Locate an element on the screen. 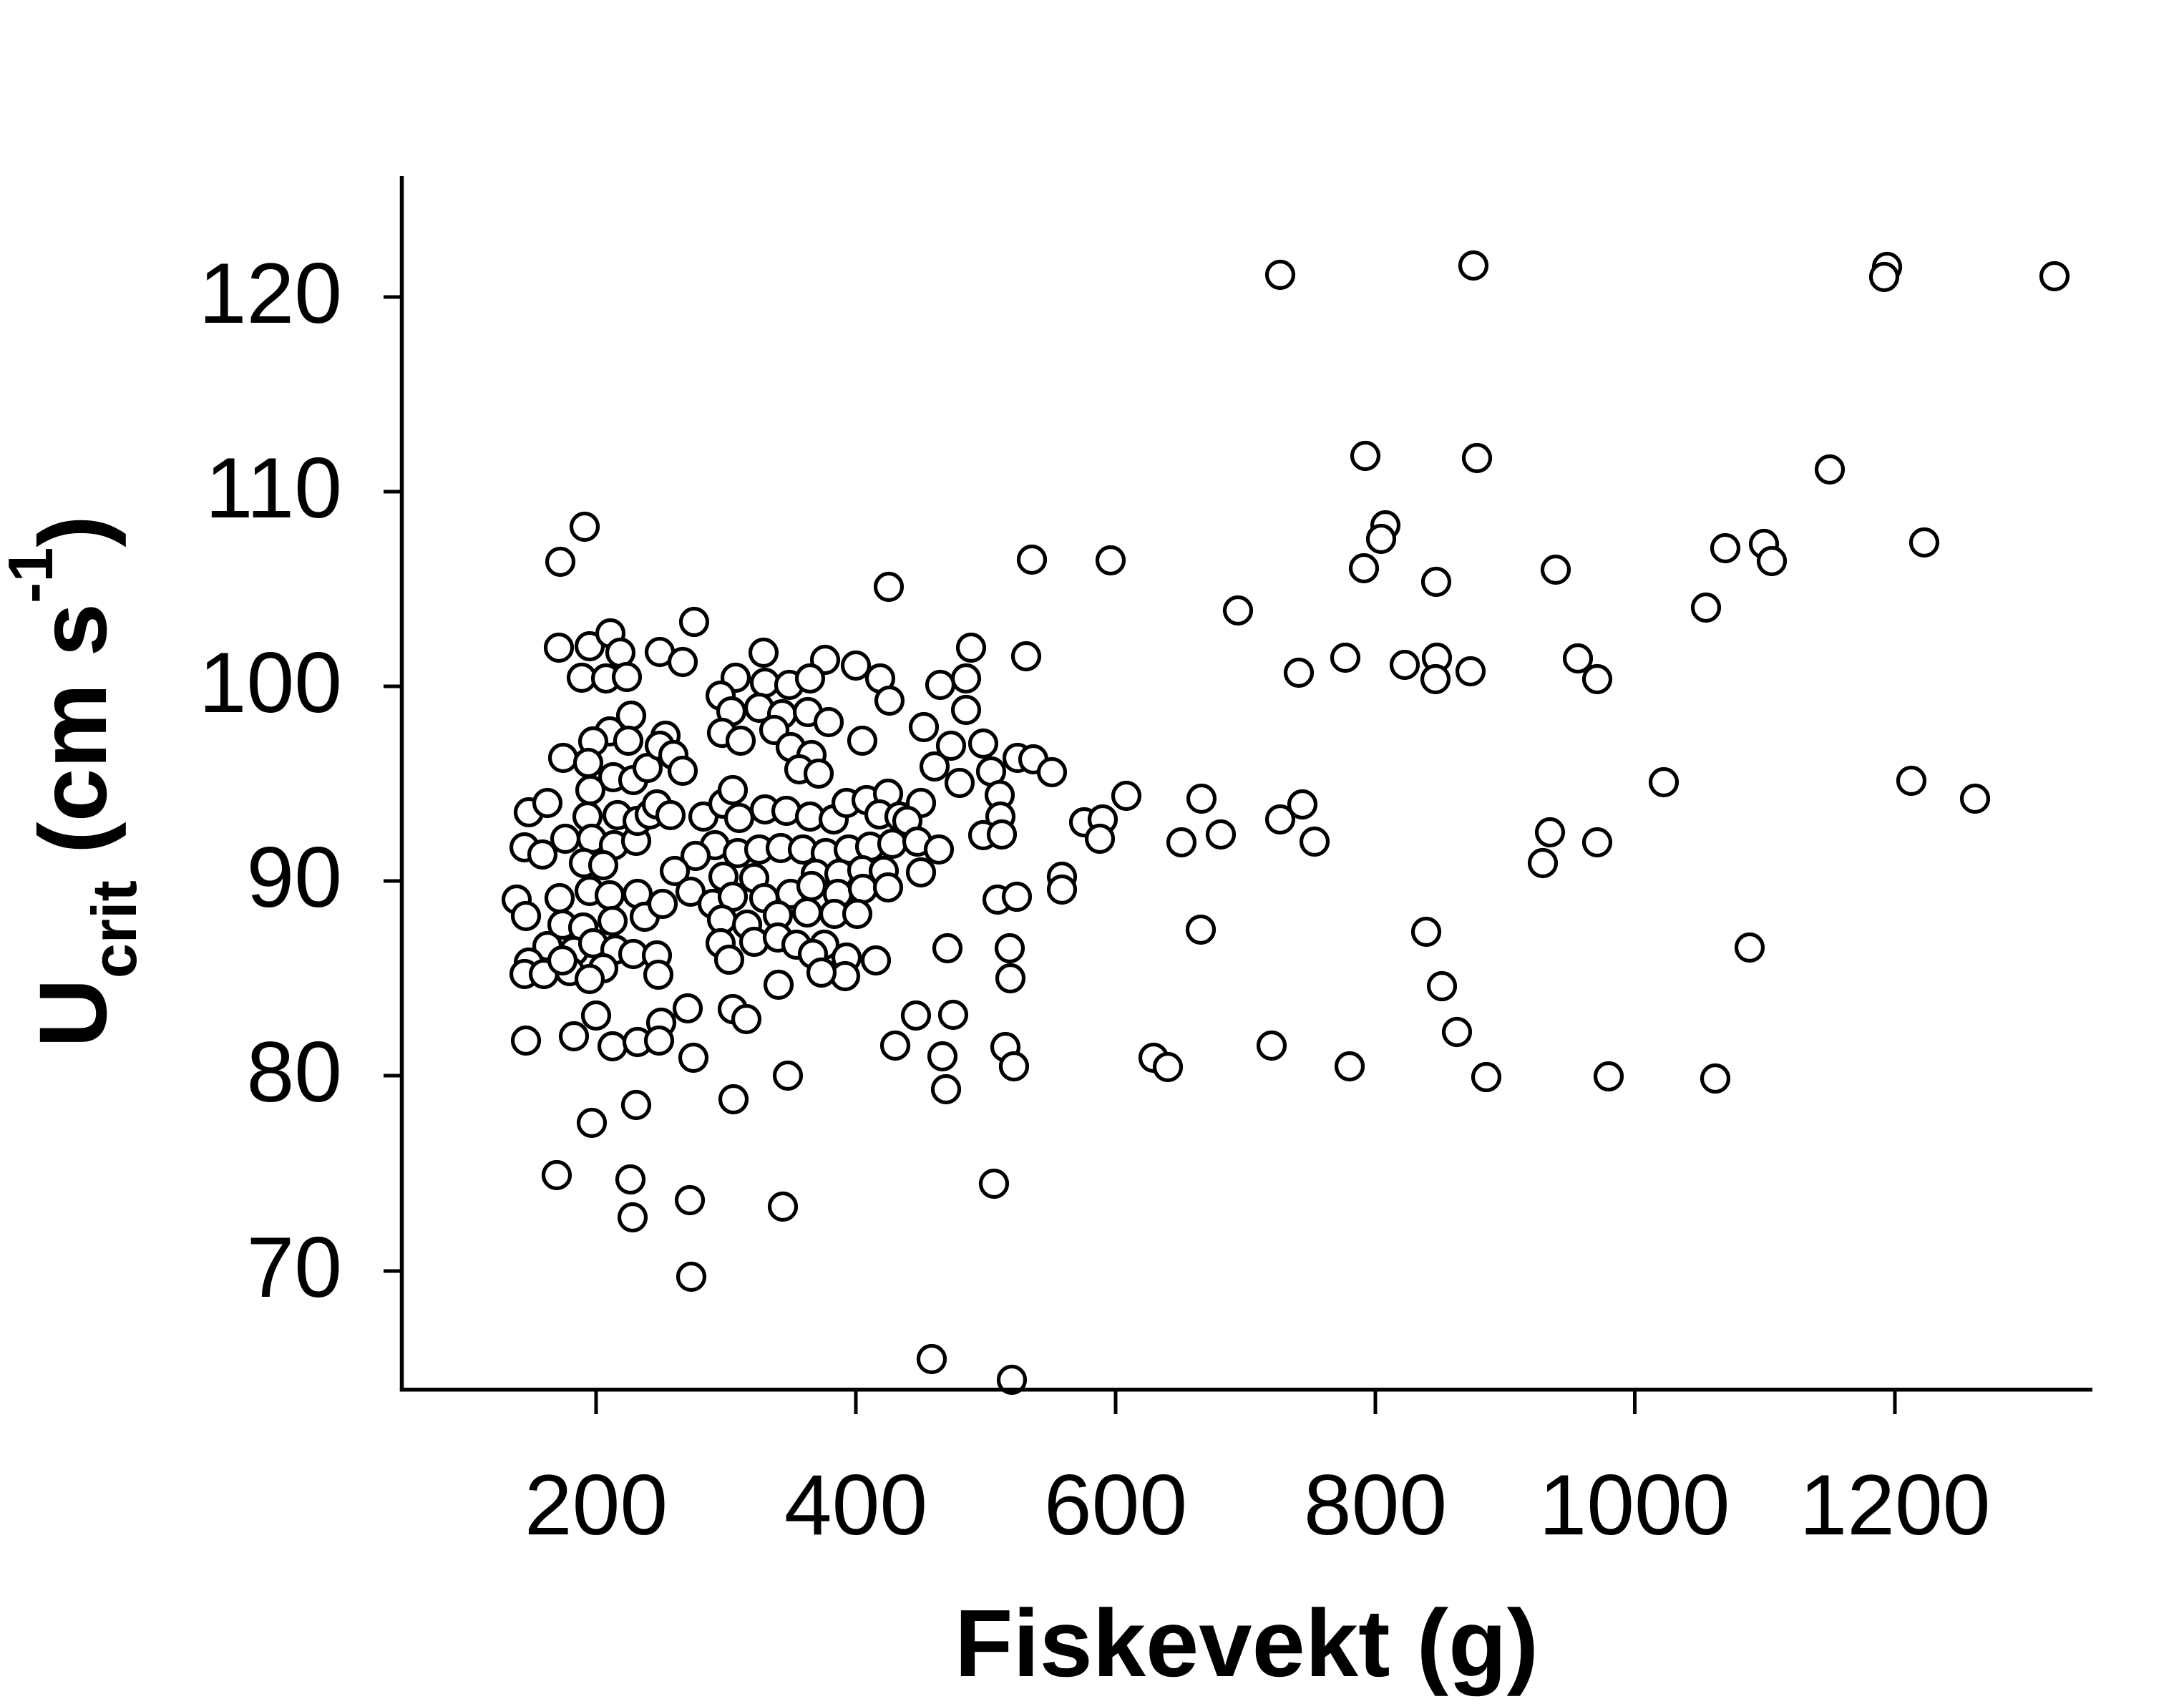  svg-text: 80 is located at coordinates (294, 1072).